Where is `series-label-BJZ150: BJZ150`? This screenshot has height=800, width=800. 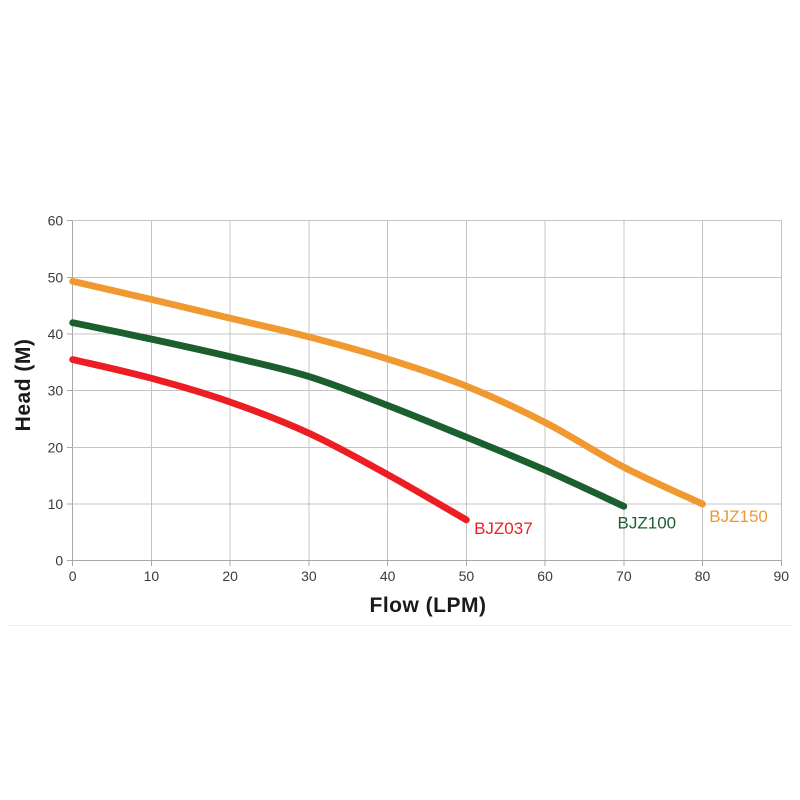 series-label-BJZ150: BJZ150 is located at coordinates (738, 516).